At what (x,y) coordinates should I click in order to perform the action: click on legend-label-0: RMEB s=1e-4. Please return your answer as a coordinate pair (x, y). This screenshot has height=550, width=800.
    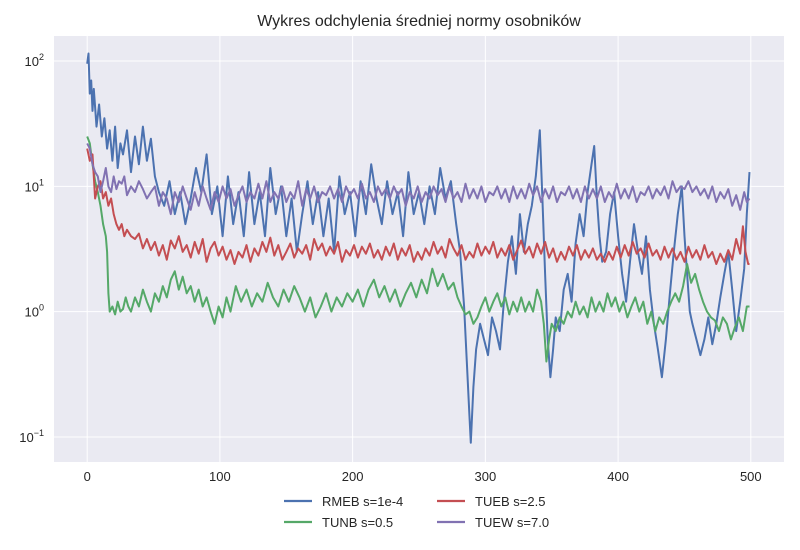
    Looking at the image, I should click on (362, 501).